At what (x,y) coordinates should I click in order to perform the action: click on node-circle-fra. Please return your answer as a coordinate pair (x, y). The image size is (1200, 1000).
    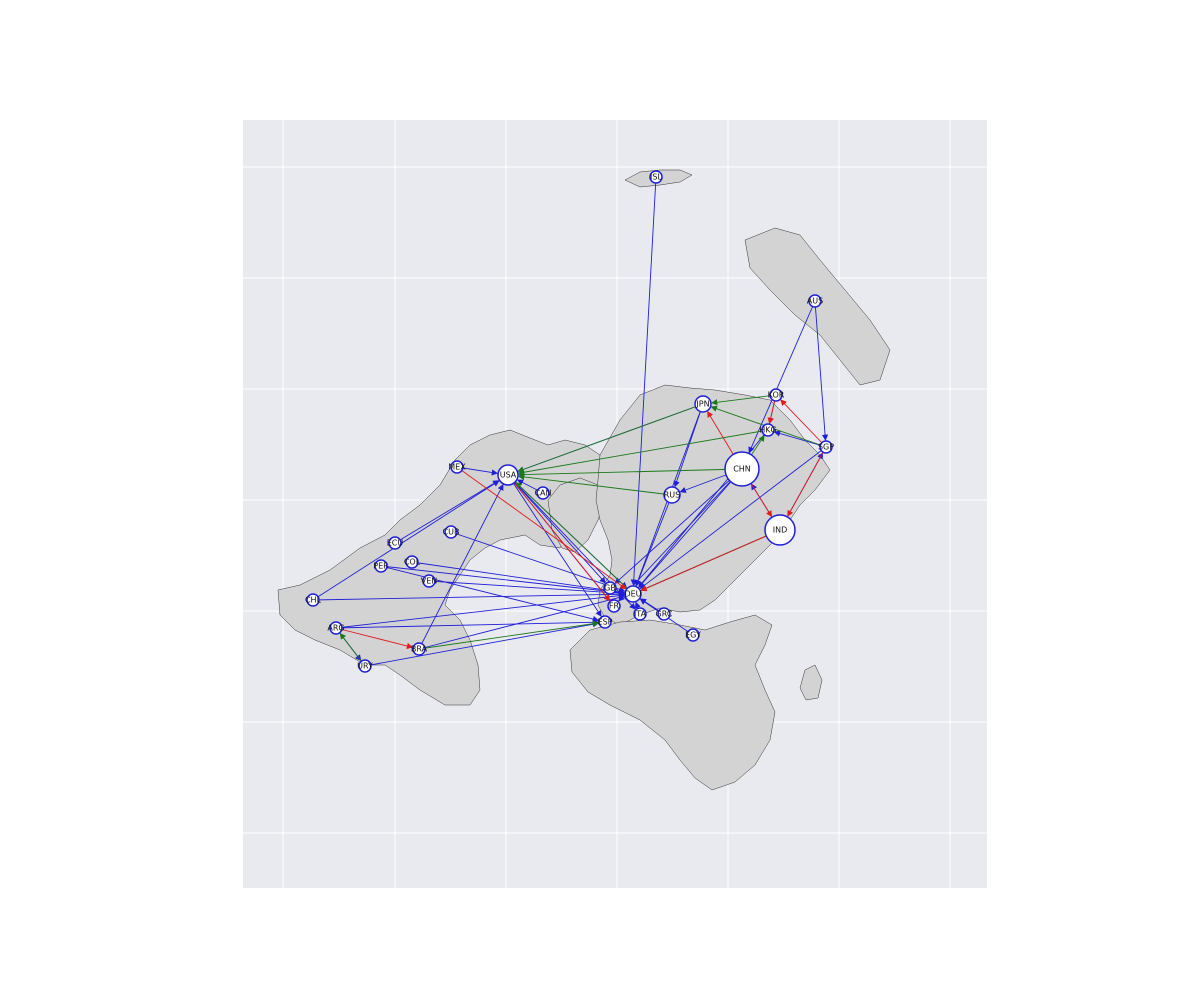
    Looking at the image, I should click on (614, 606).